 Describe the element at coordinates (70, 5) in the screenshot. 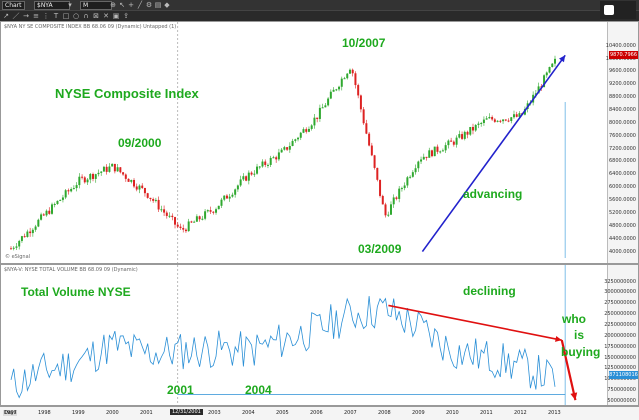

I see `symbol-dropdown-icon: ▾` at that location.